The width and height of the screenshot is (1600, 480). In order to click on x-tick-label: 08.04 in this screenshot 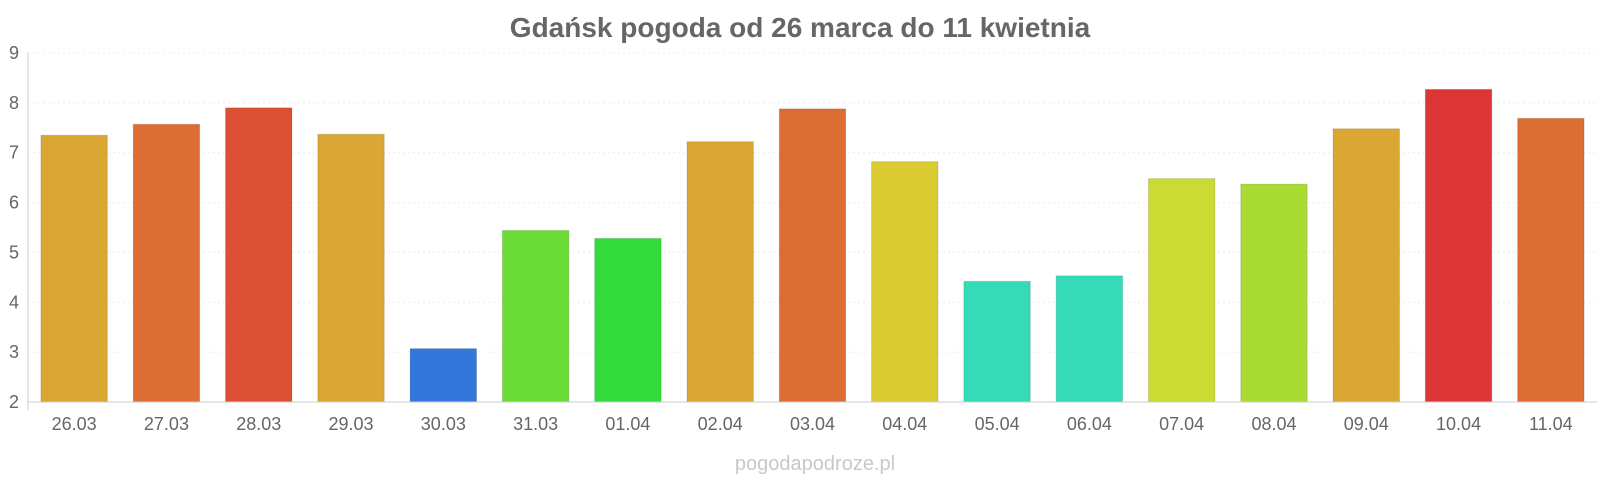, I will do `click(1273, 424)`.